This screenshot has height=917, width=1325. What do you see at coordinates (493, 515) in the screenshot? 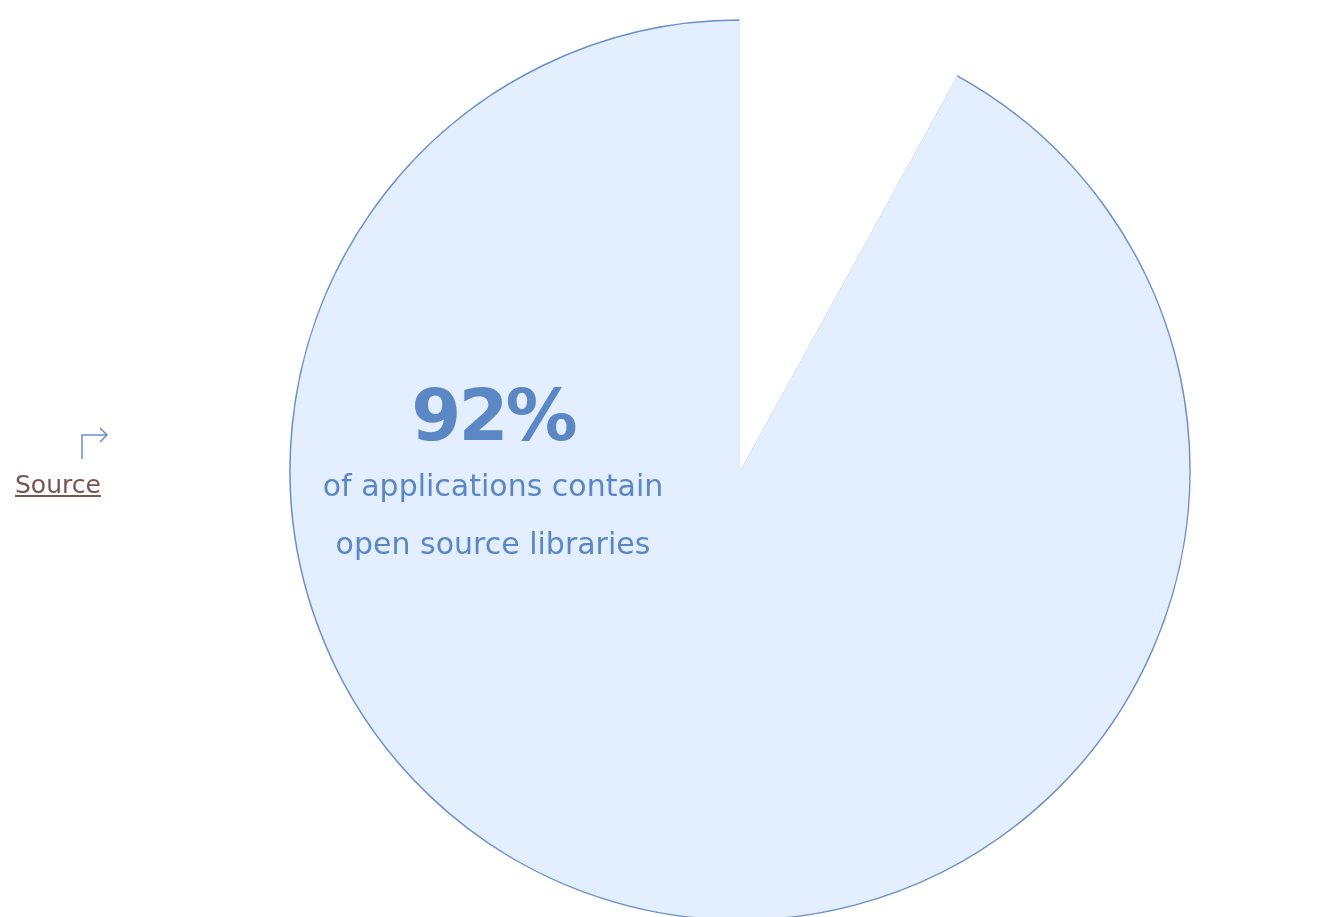
I see `text: of applications contain open source libraries` at bounding box center [493, 515].